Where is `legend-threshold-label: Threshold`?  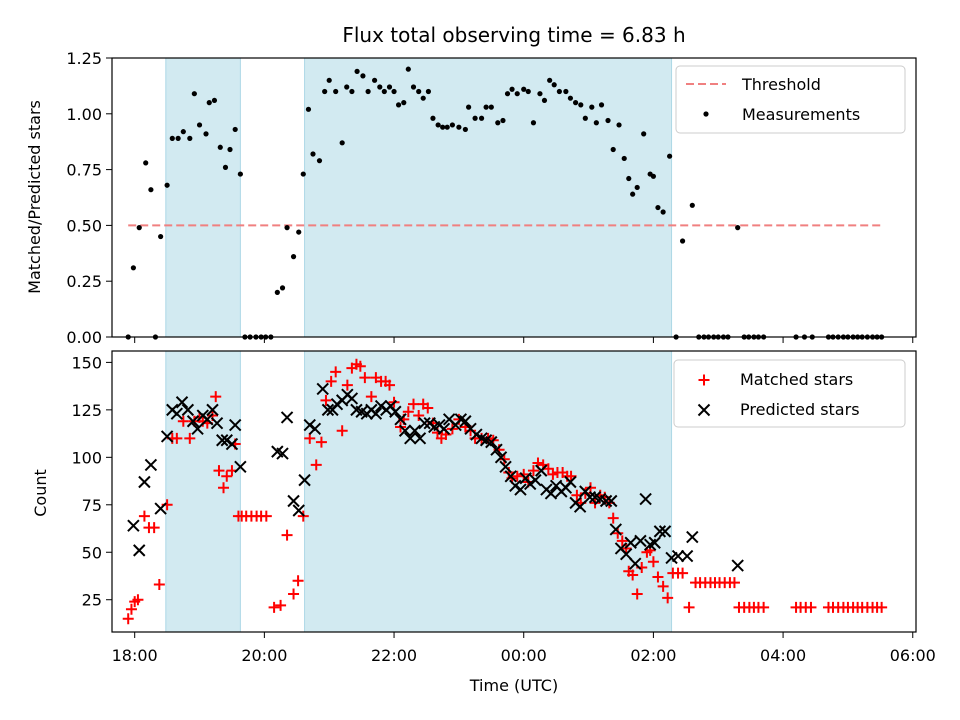 legend-threshold-label: Threshold is located at coordinates (781, 84).